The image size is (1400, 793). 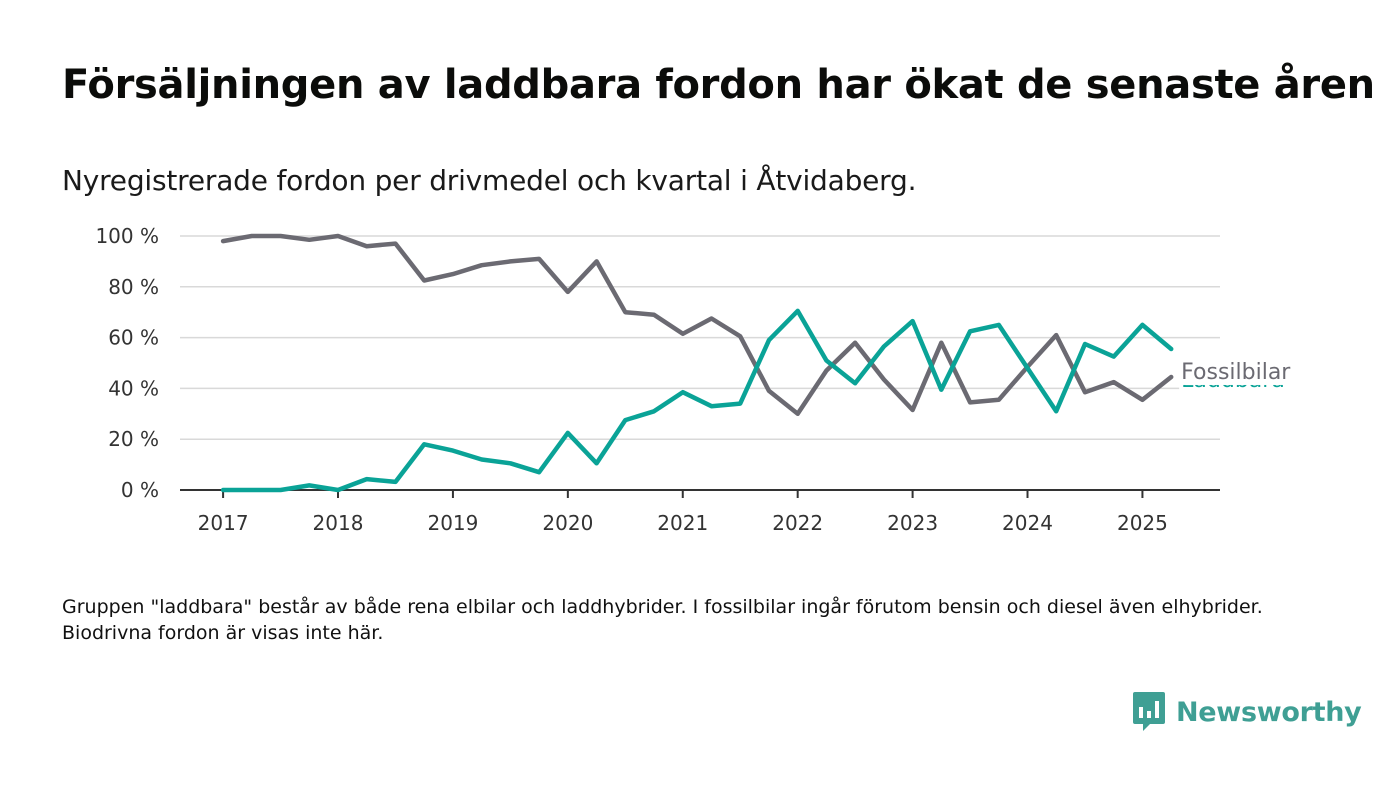 What do you see at coordinates (133, 338) in the screenshot?
I see `y-tick-label: 60 %` at bounding box center [133, 338].